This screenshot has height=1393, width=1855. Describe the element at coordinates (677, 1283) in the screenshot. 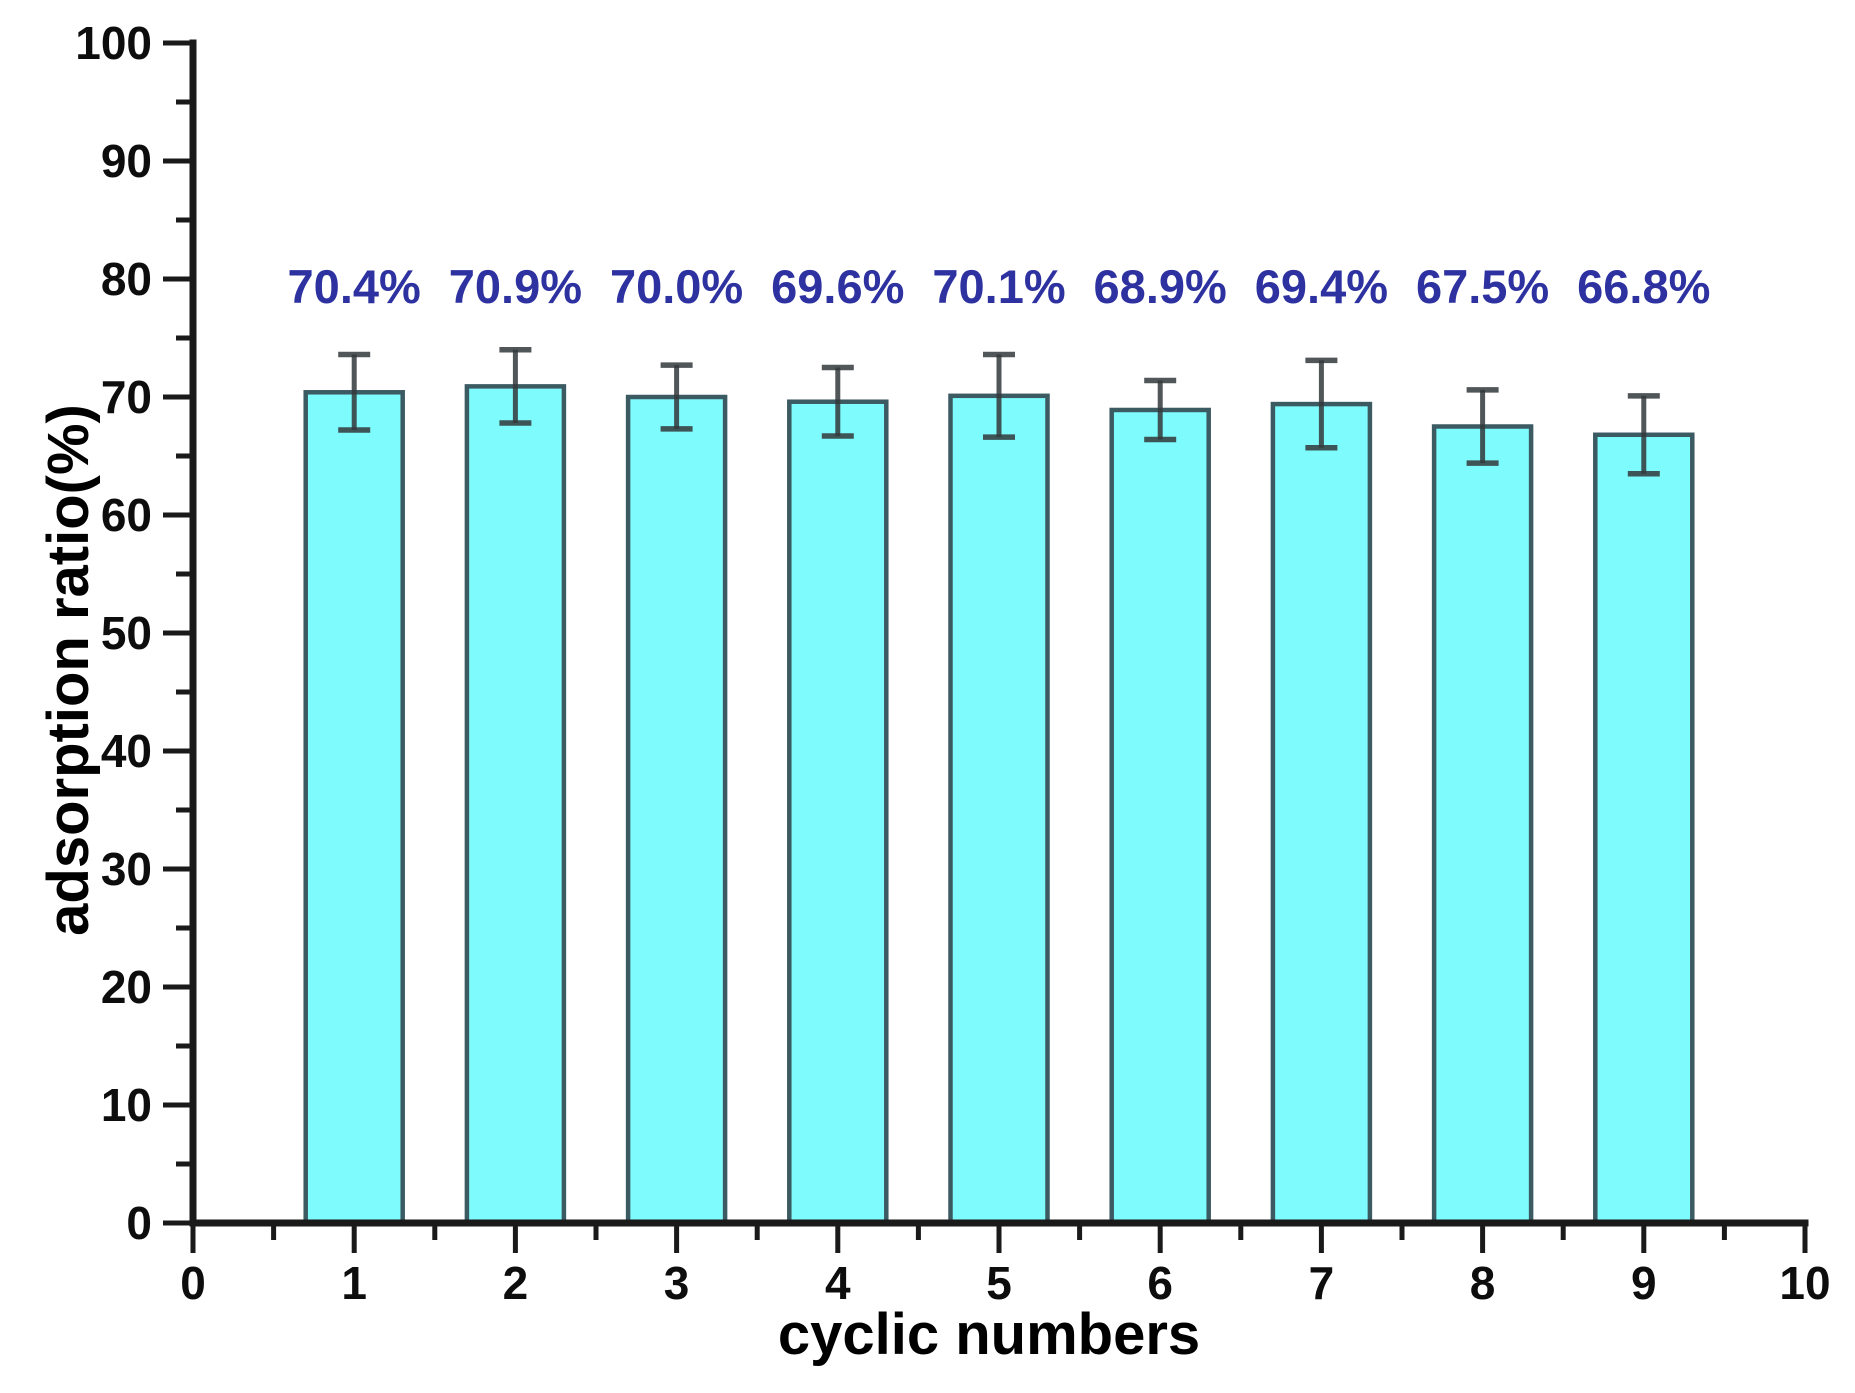

I see `x-tick-label: 3` at that location.